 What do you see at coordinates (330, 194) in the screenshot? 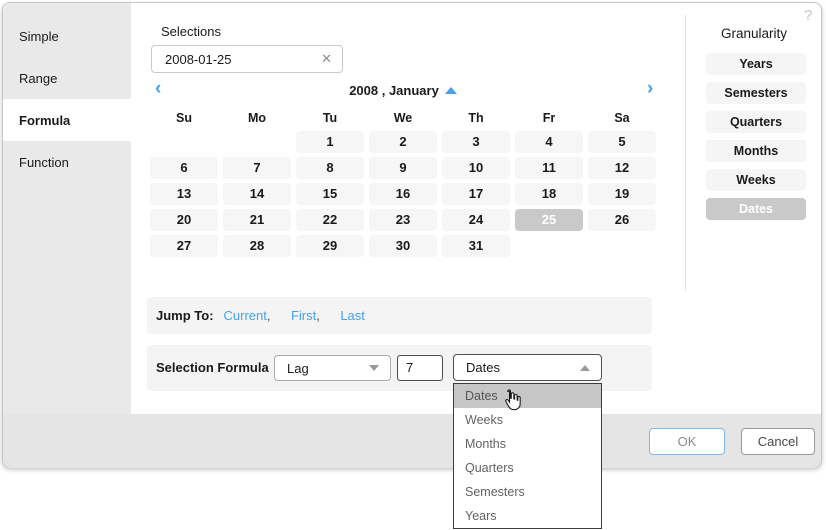
I see `calendar-day-15: 15` at bounding box center [330, 194].